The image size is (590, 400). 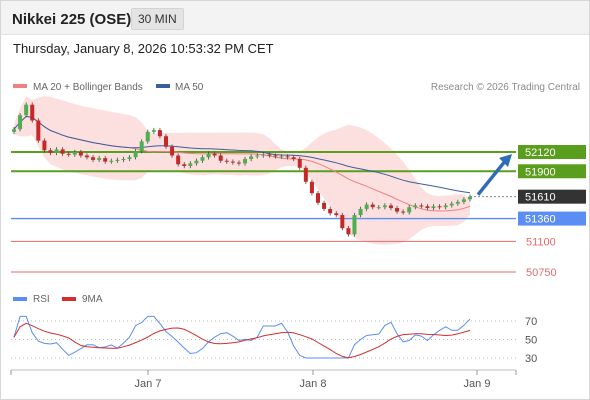 What do you see at coordinates (540, 220) in the screenshot?
I see `level-label-51360: 51360` at bounding box center [540, 220].